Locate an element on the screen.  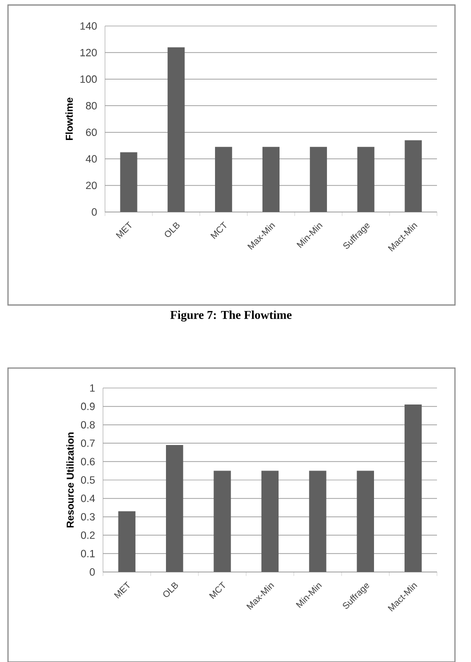
y-tick-label: 40 is located at coordinates (91, 159).